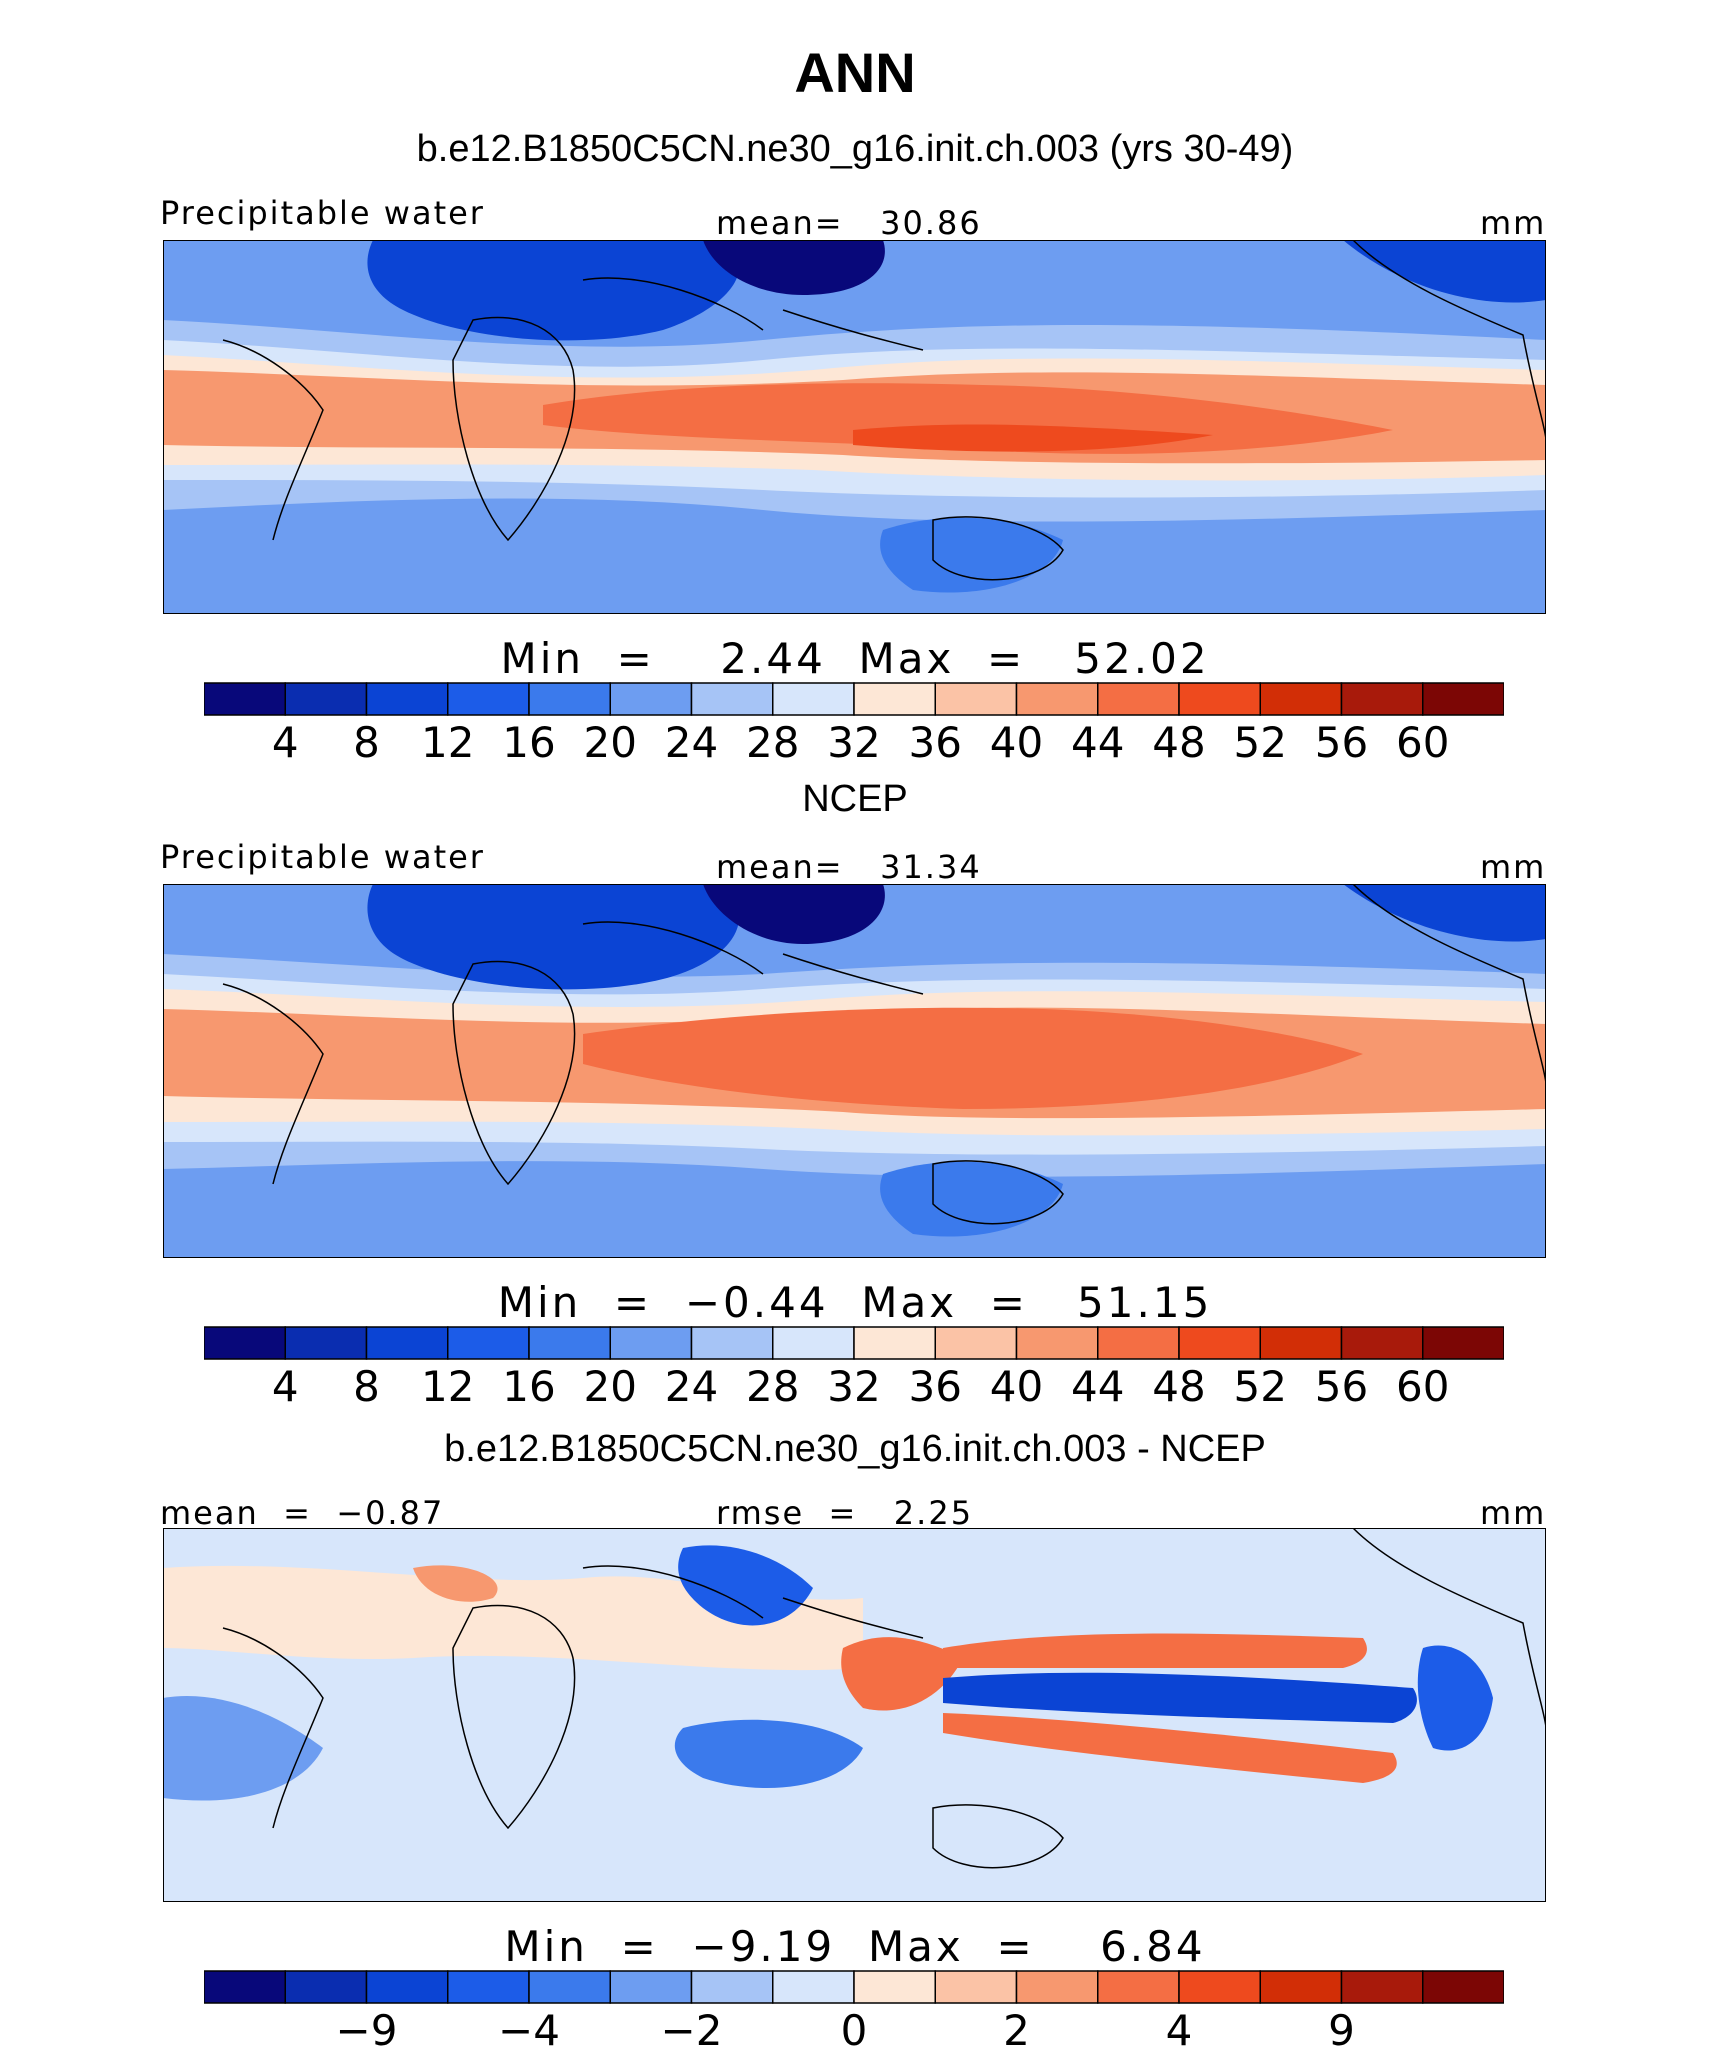  What do you see at coordinates (1170, 1748) in the screenshot?
I see `panel3-warm-band-south` at bounding box center [1170, 1748].